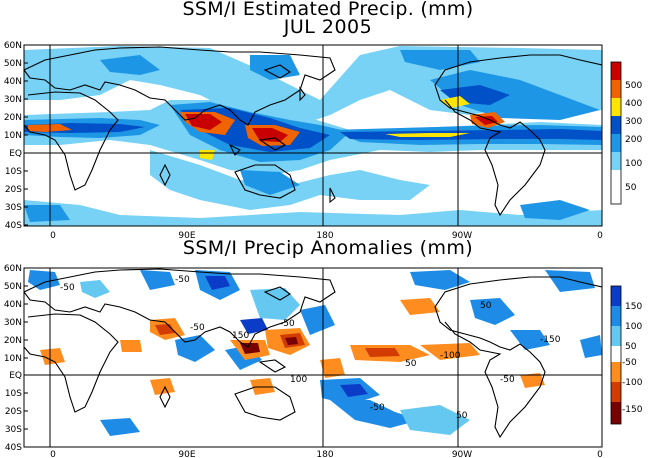  What do you see at coordinates (550, 340) in the screenshot?
I see `contour-label: -150` at bounding box center [550, 340].